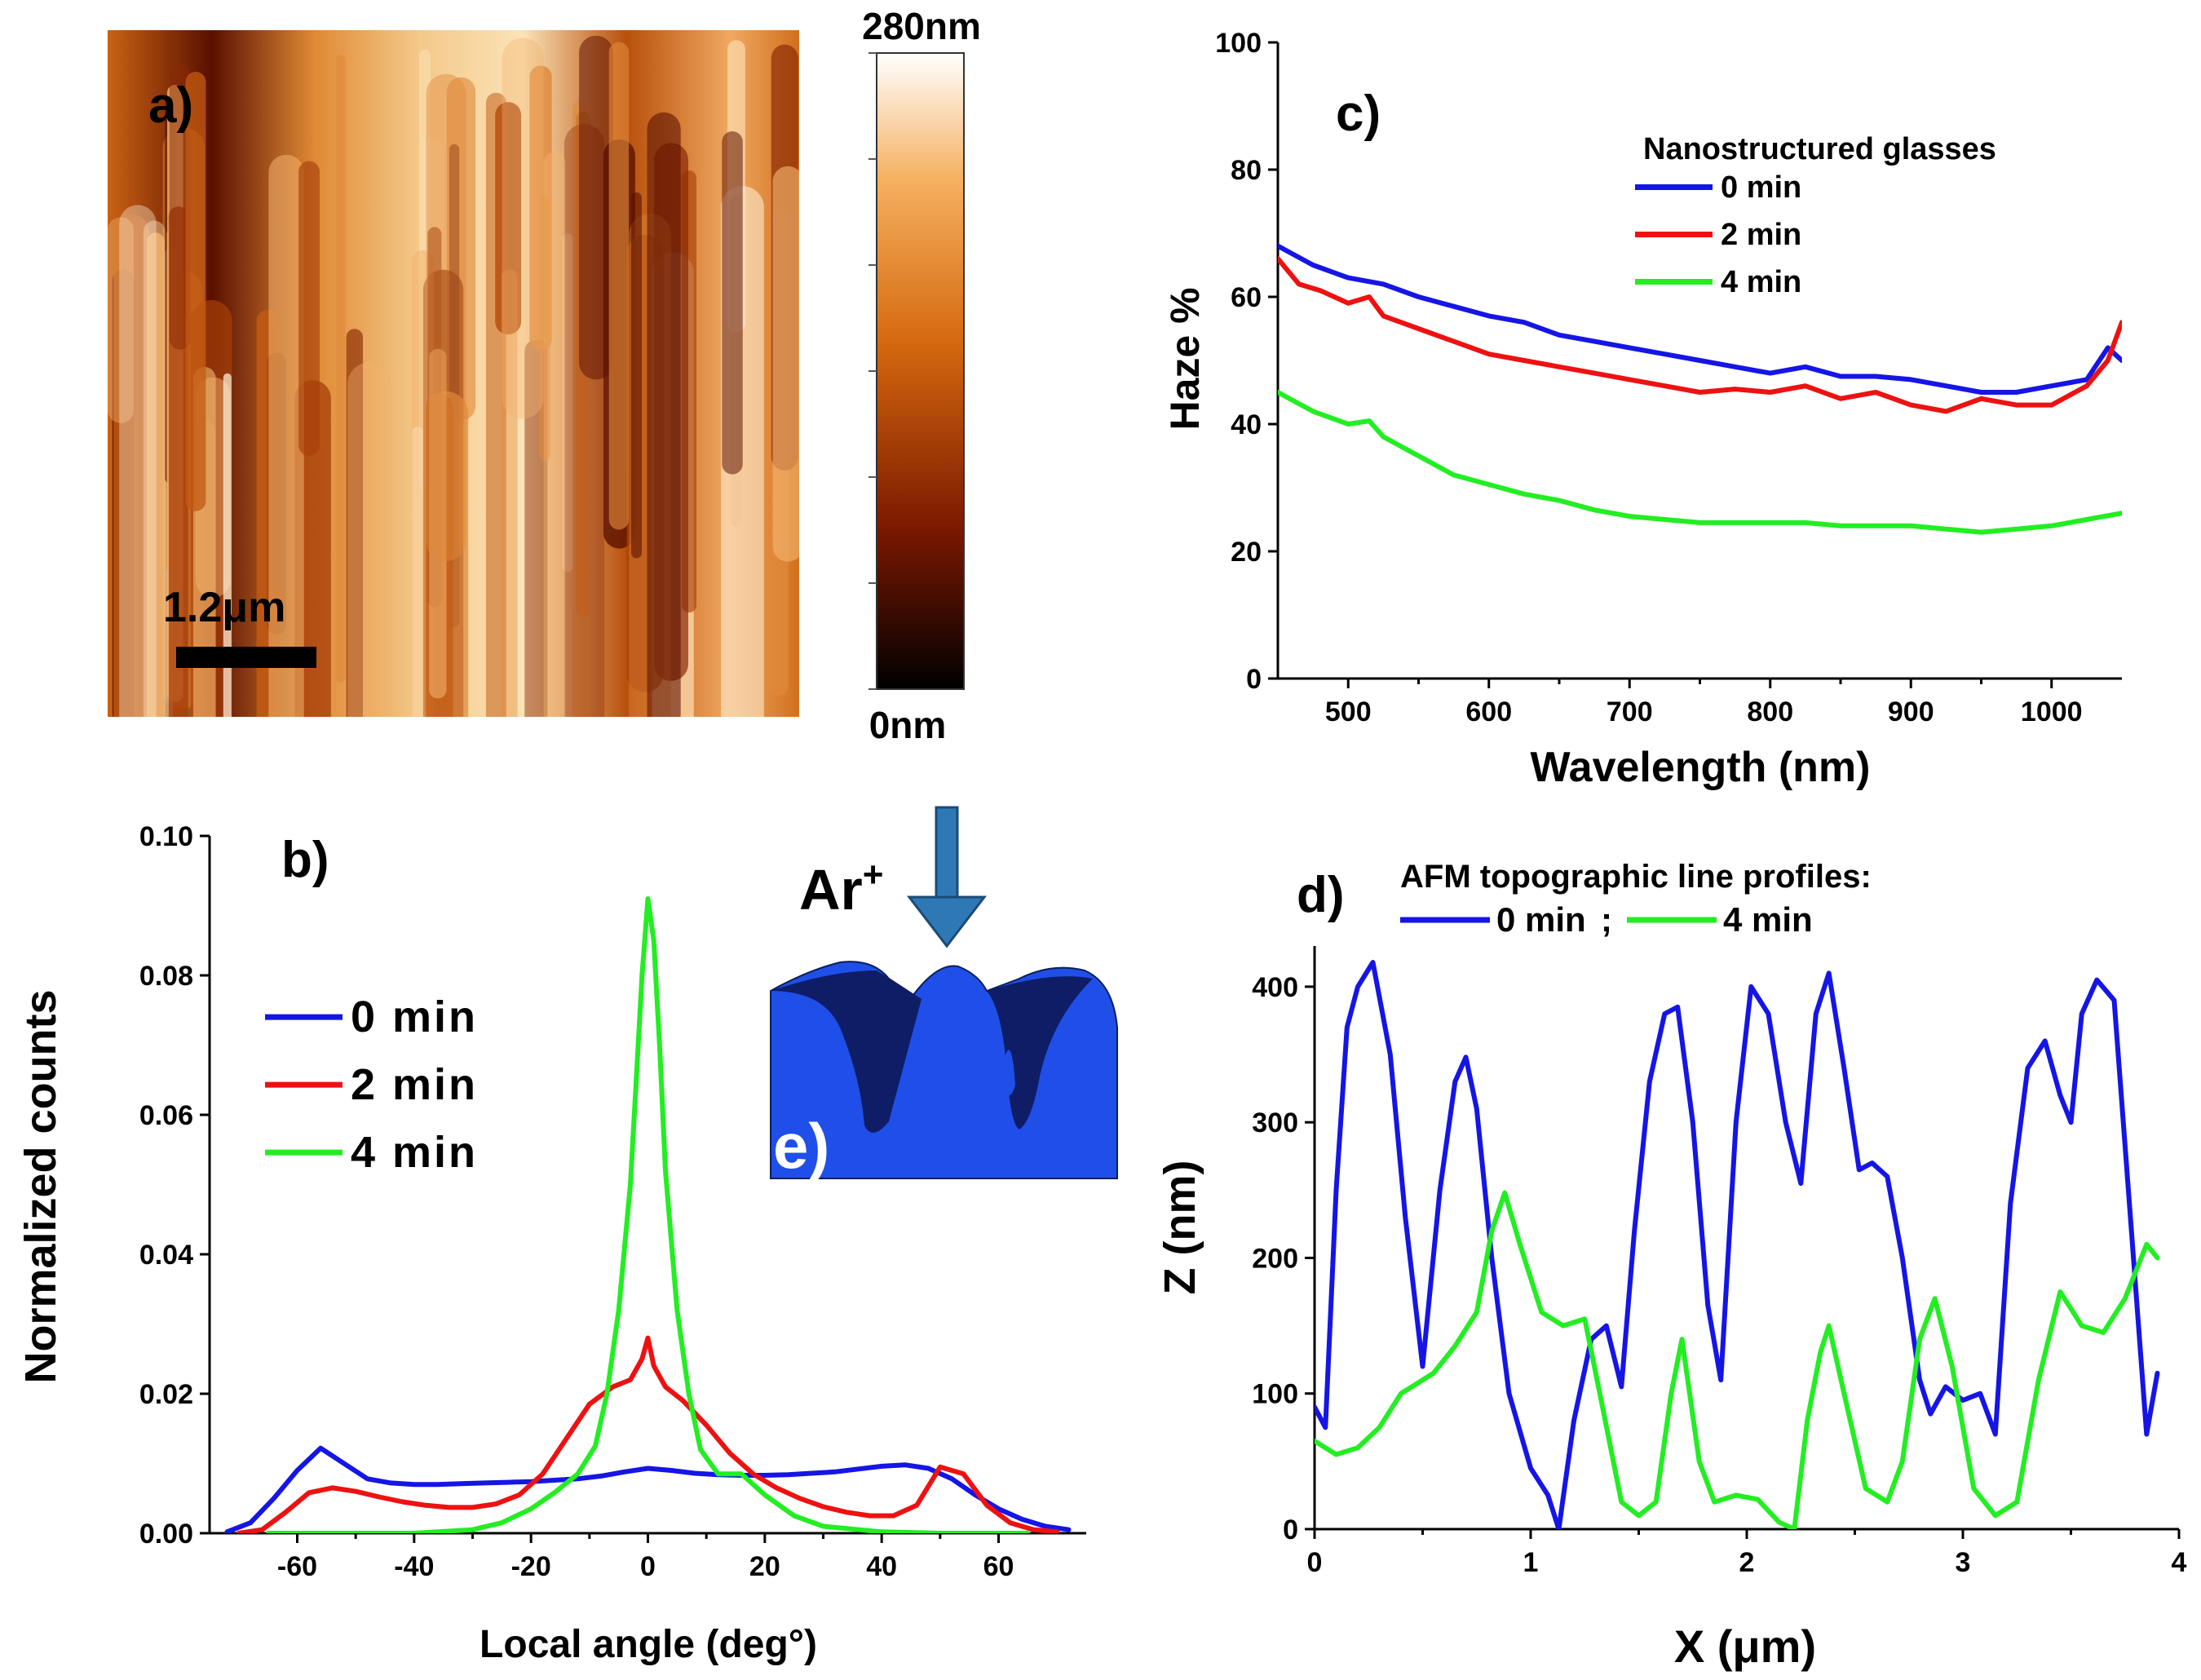 This screenshot has width=2201, height=1680. What do you see at coordinates (166, 837) in the screenshot?
I see `y-tick-label: 0.10` at bounding box center [166, 837].